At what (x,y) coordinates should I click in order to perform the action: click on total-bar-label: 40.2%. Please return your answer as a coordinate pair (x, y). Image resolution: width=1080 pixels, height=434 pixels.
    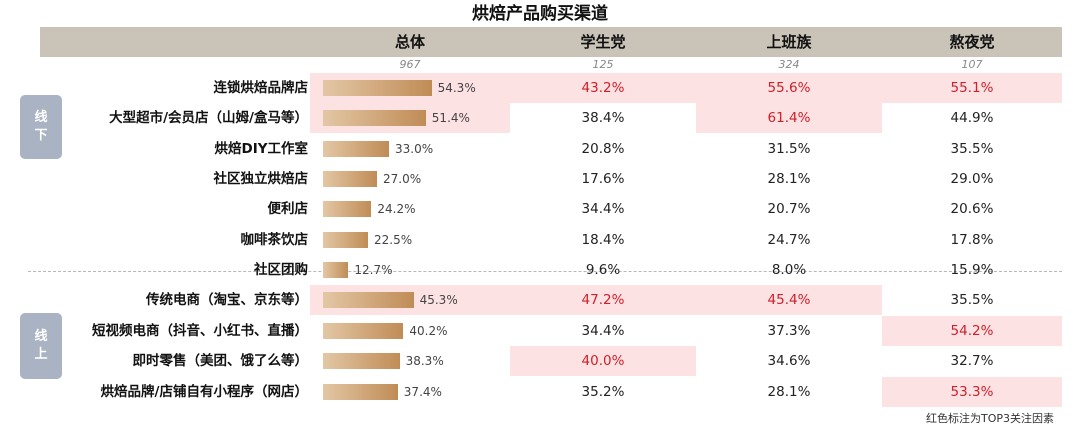
    Looking at the image, I should click on (428, 331).